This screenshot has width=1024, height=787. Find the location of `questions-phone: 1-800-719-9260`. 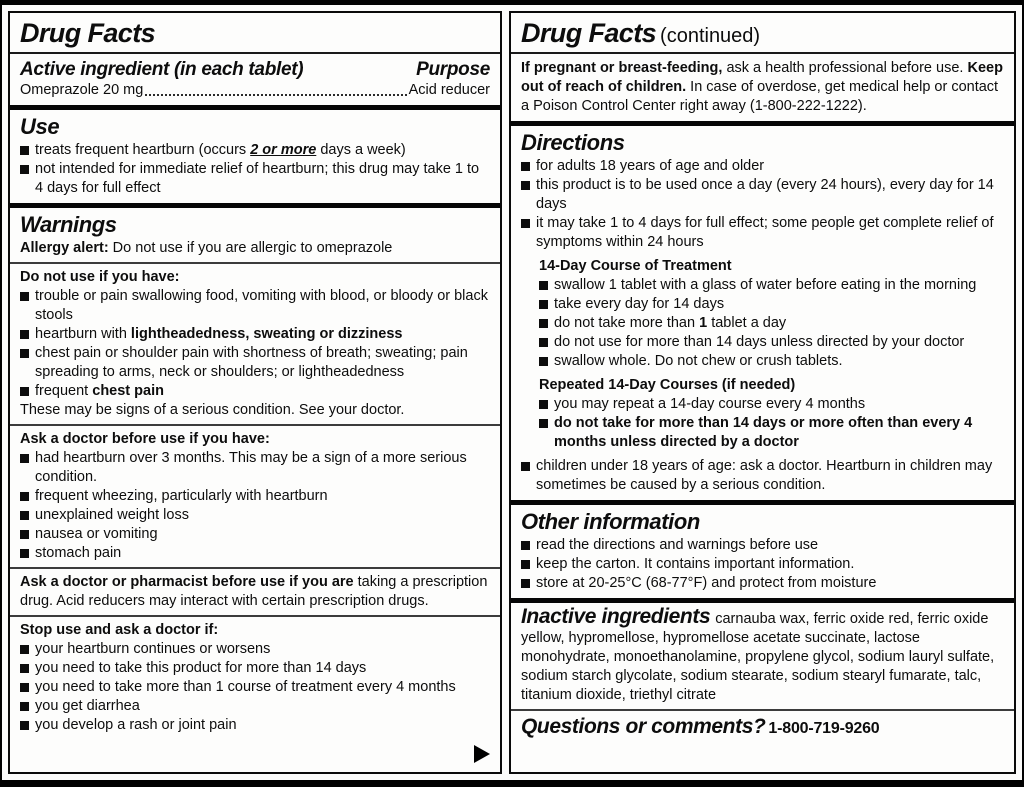

questions-phone: 1-800-719-9260 is located at coordinates (824, 729).